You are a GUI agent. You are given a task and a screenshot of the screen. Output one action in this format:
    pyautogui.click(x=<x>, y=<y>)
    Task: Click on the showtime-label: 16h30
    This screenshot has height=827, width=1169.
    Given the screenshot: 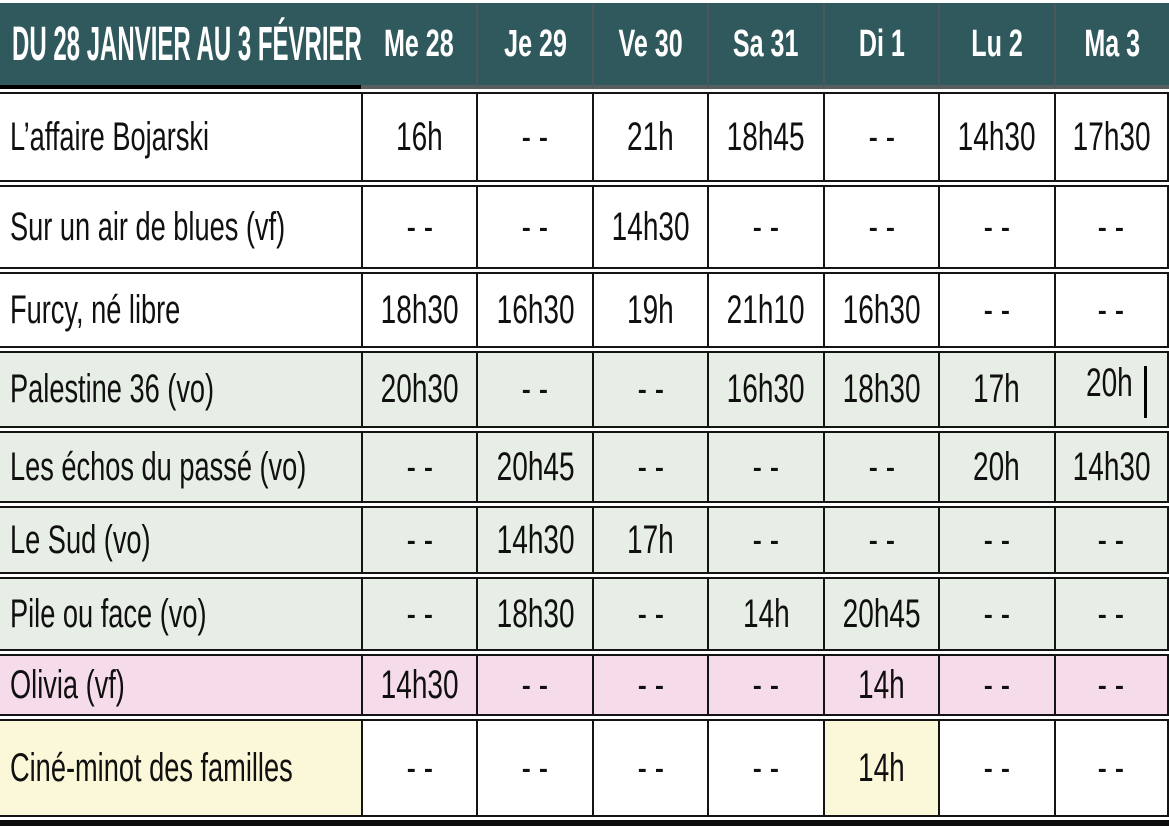 What is the action you would take?
    pyautogui.click(x=881, y=309)
    